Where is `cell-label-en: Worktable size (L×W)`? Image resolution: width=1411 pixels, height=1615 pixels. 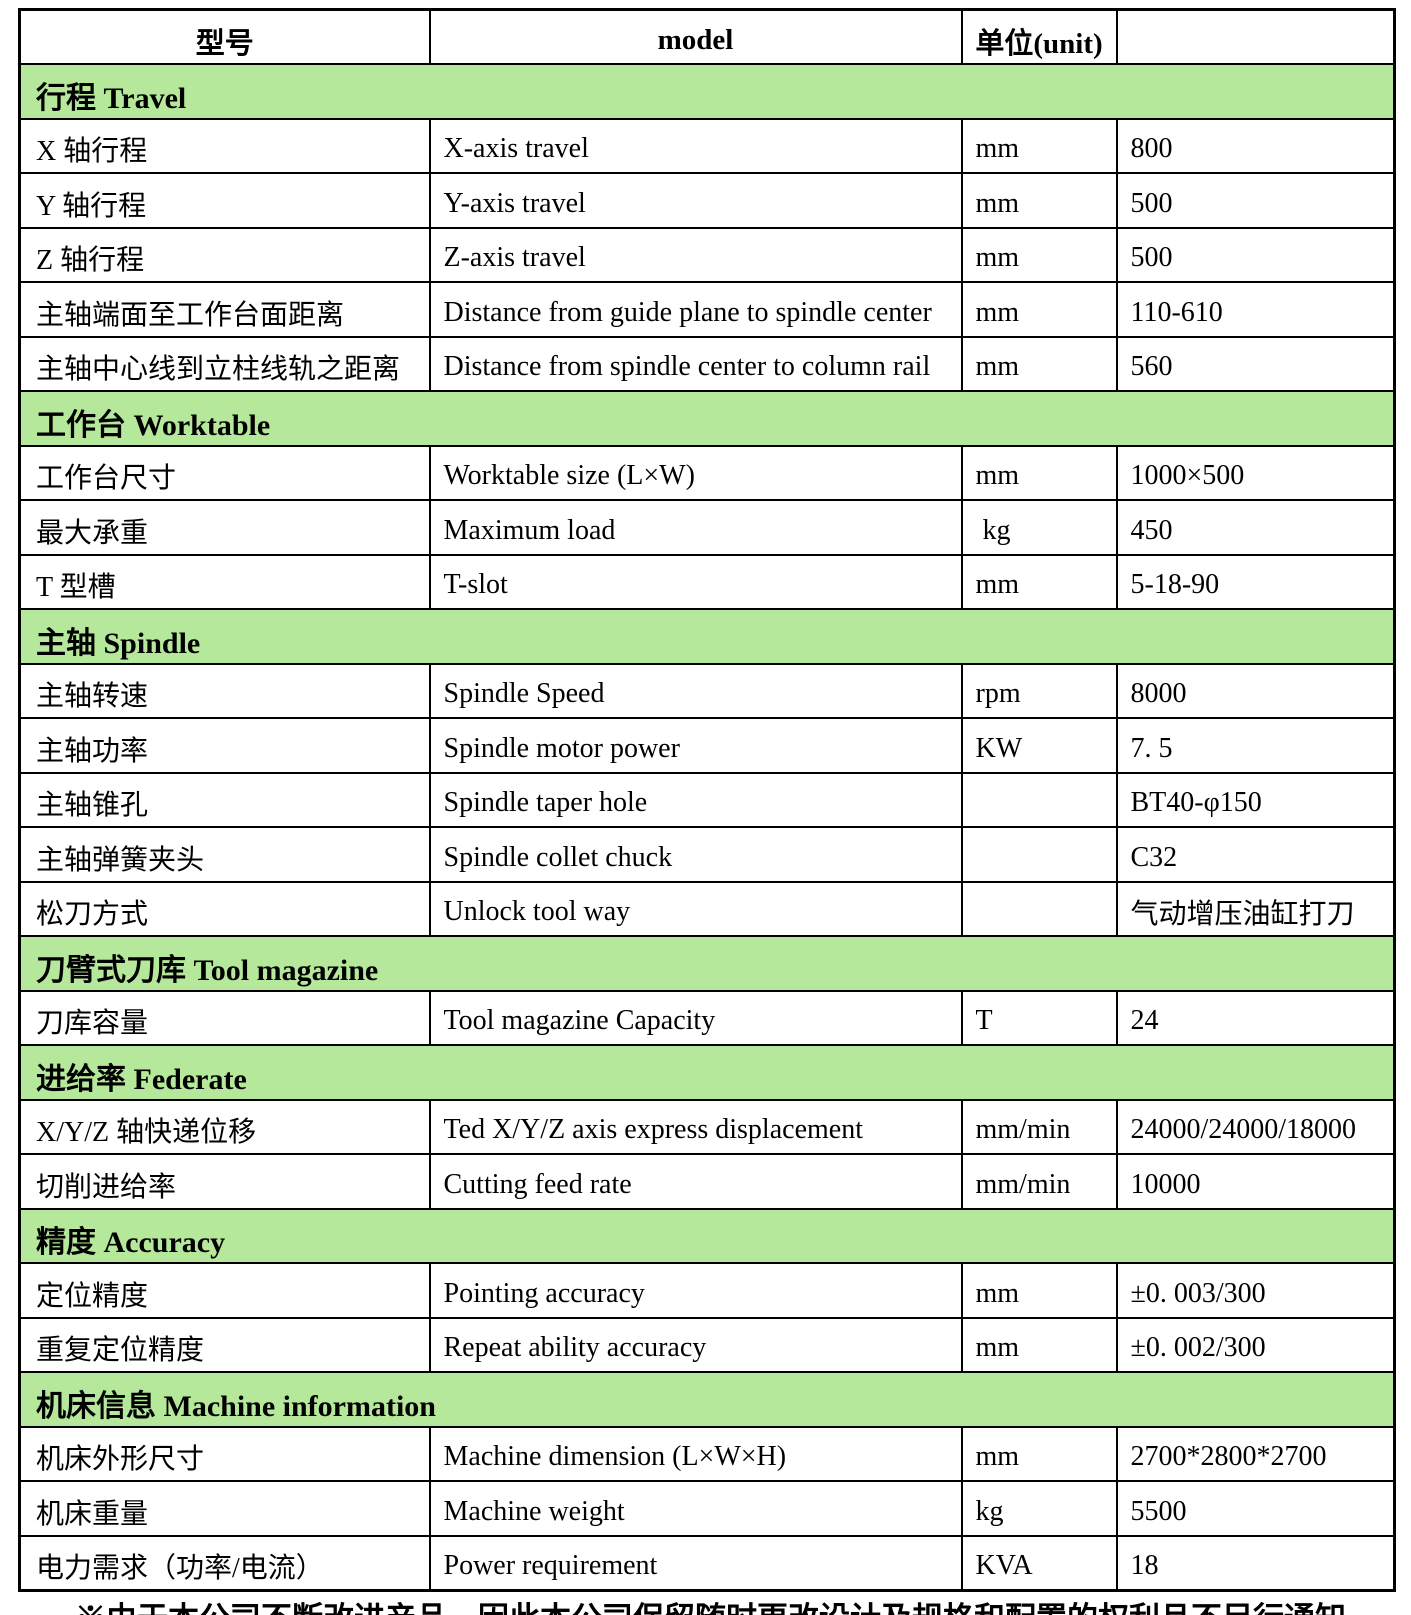 cell-label-en: Worktable size (L×W) is located at coordinates (695, 472).